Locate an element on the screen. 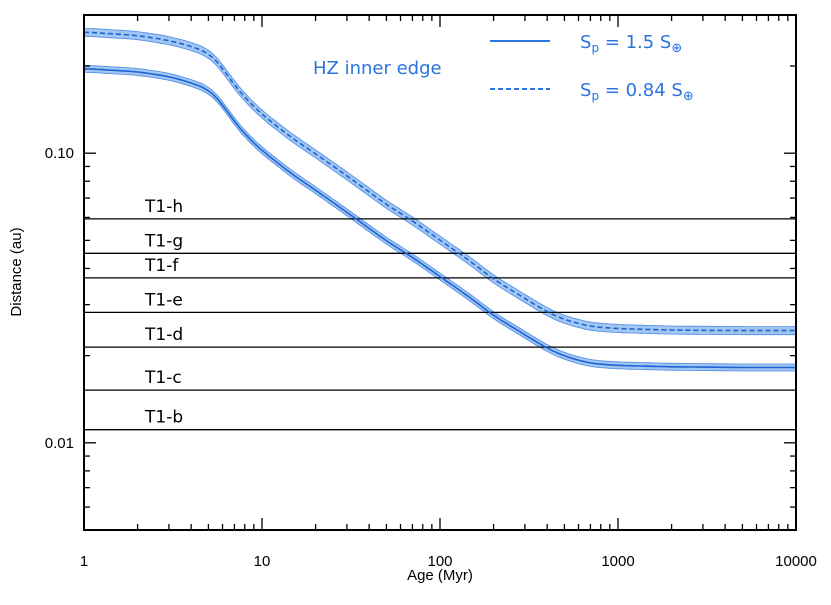 The height and width of the screenshot is (605, 831). legend-dashed-s: S is located at coordinates (585, 90).